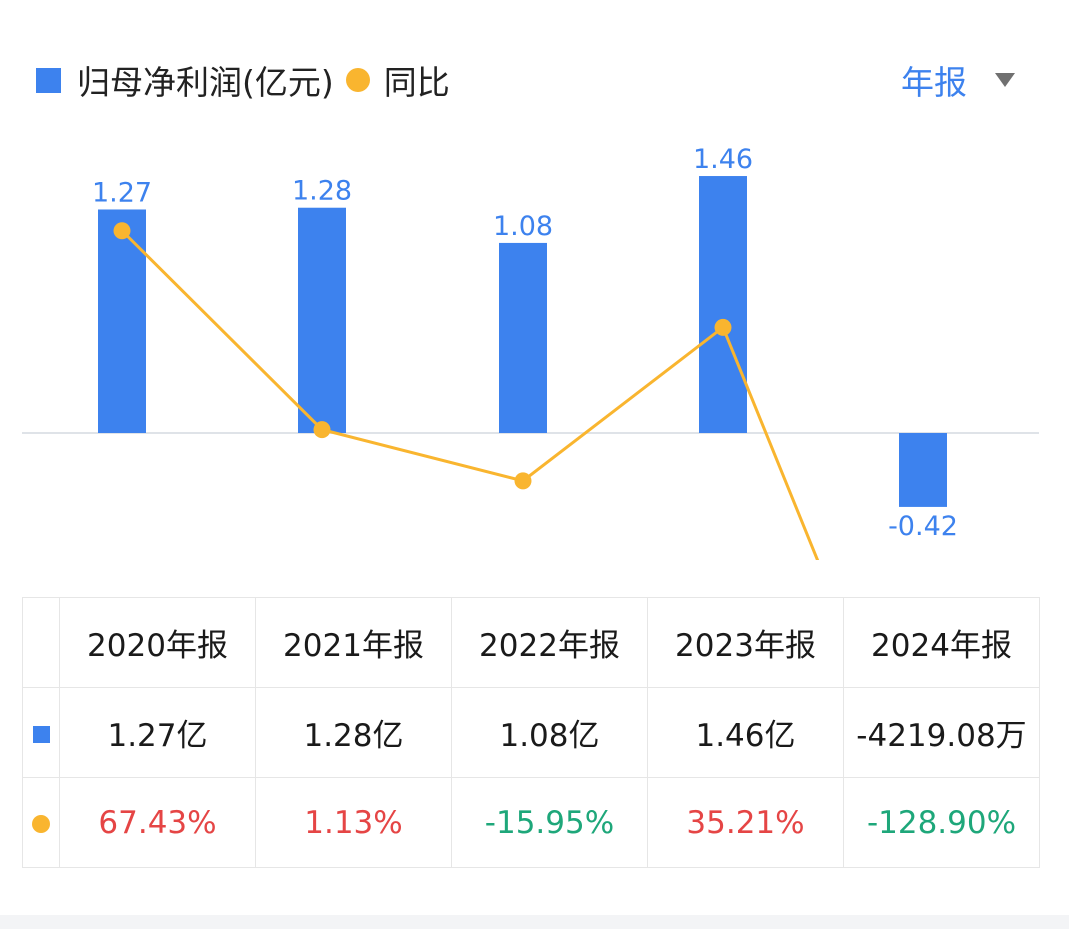 This screenshot has width=1069, height=929. Describe the element at coordinates (549, 642) in the screenshot. I see `table-header-cell: 2022年报` at that location.